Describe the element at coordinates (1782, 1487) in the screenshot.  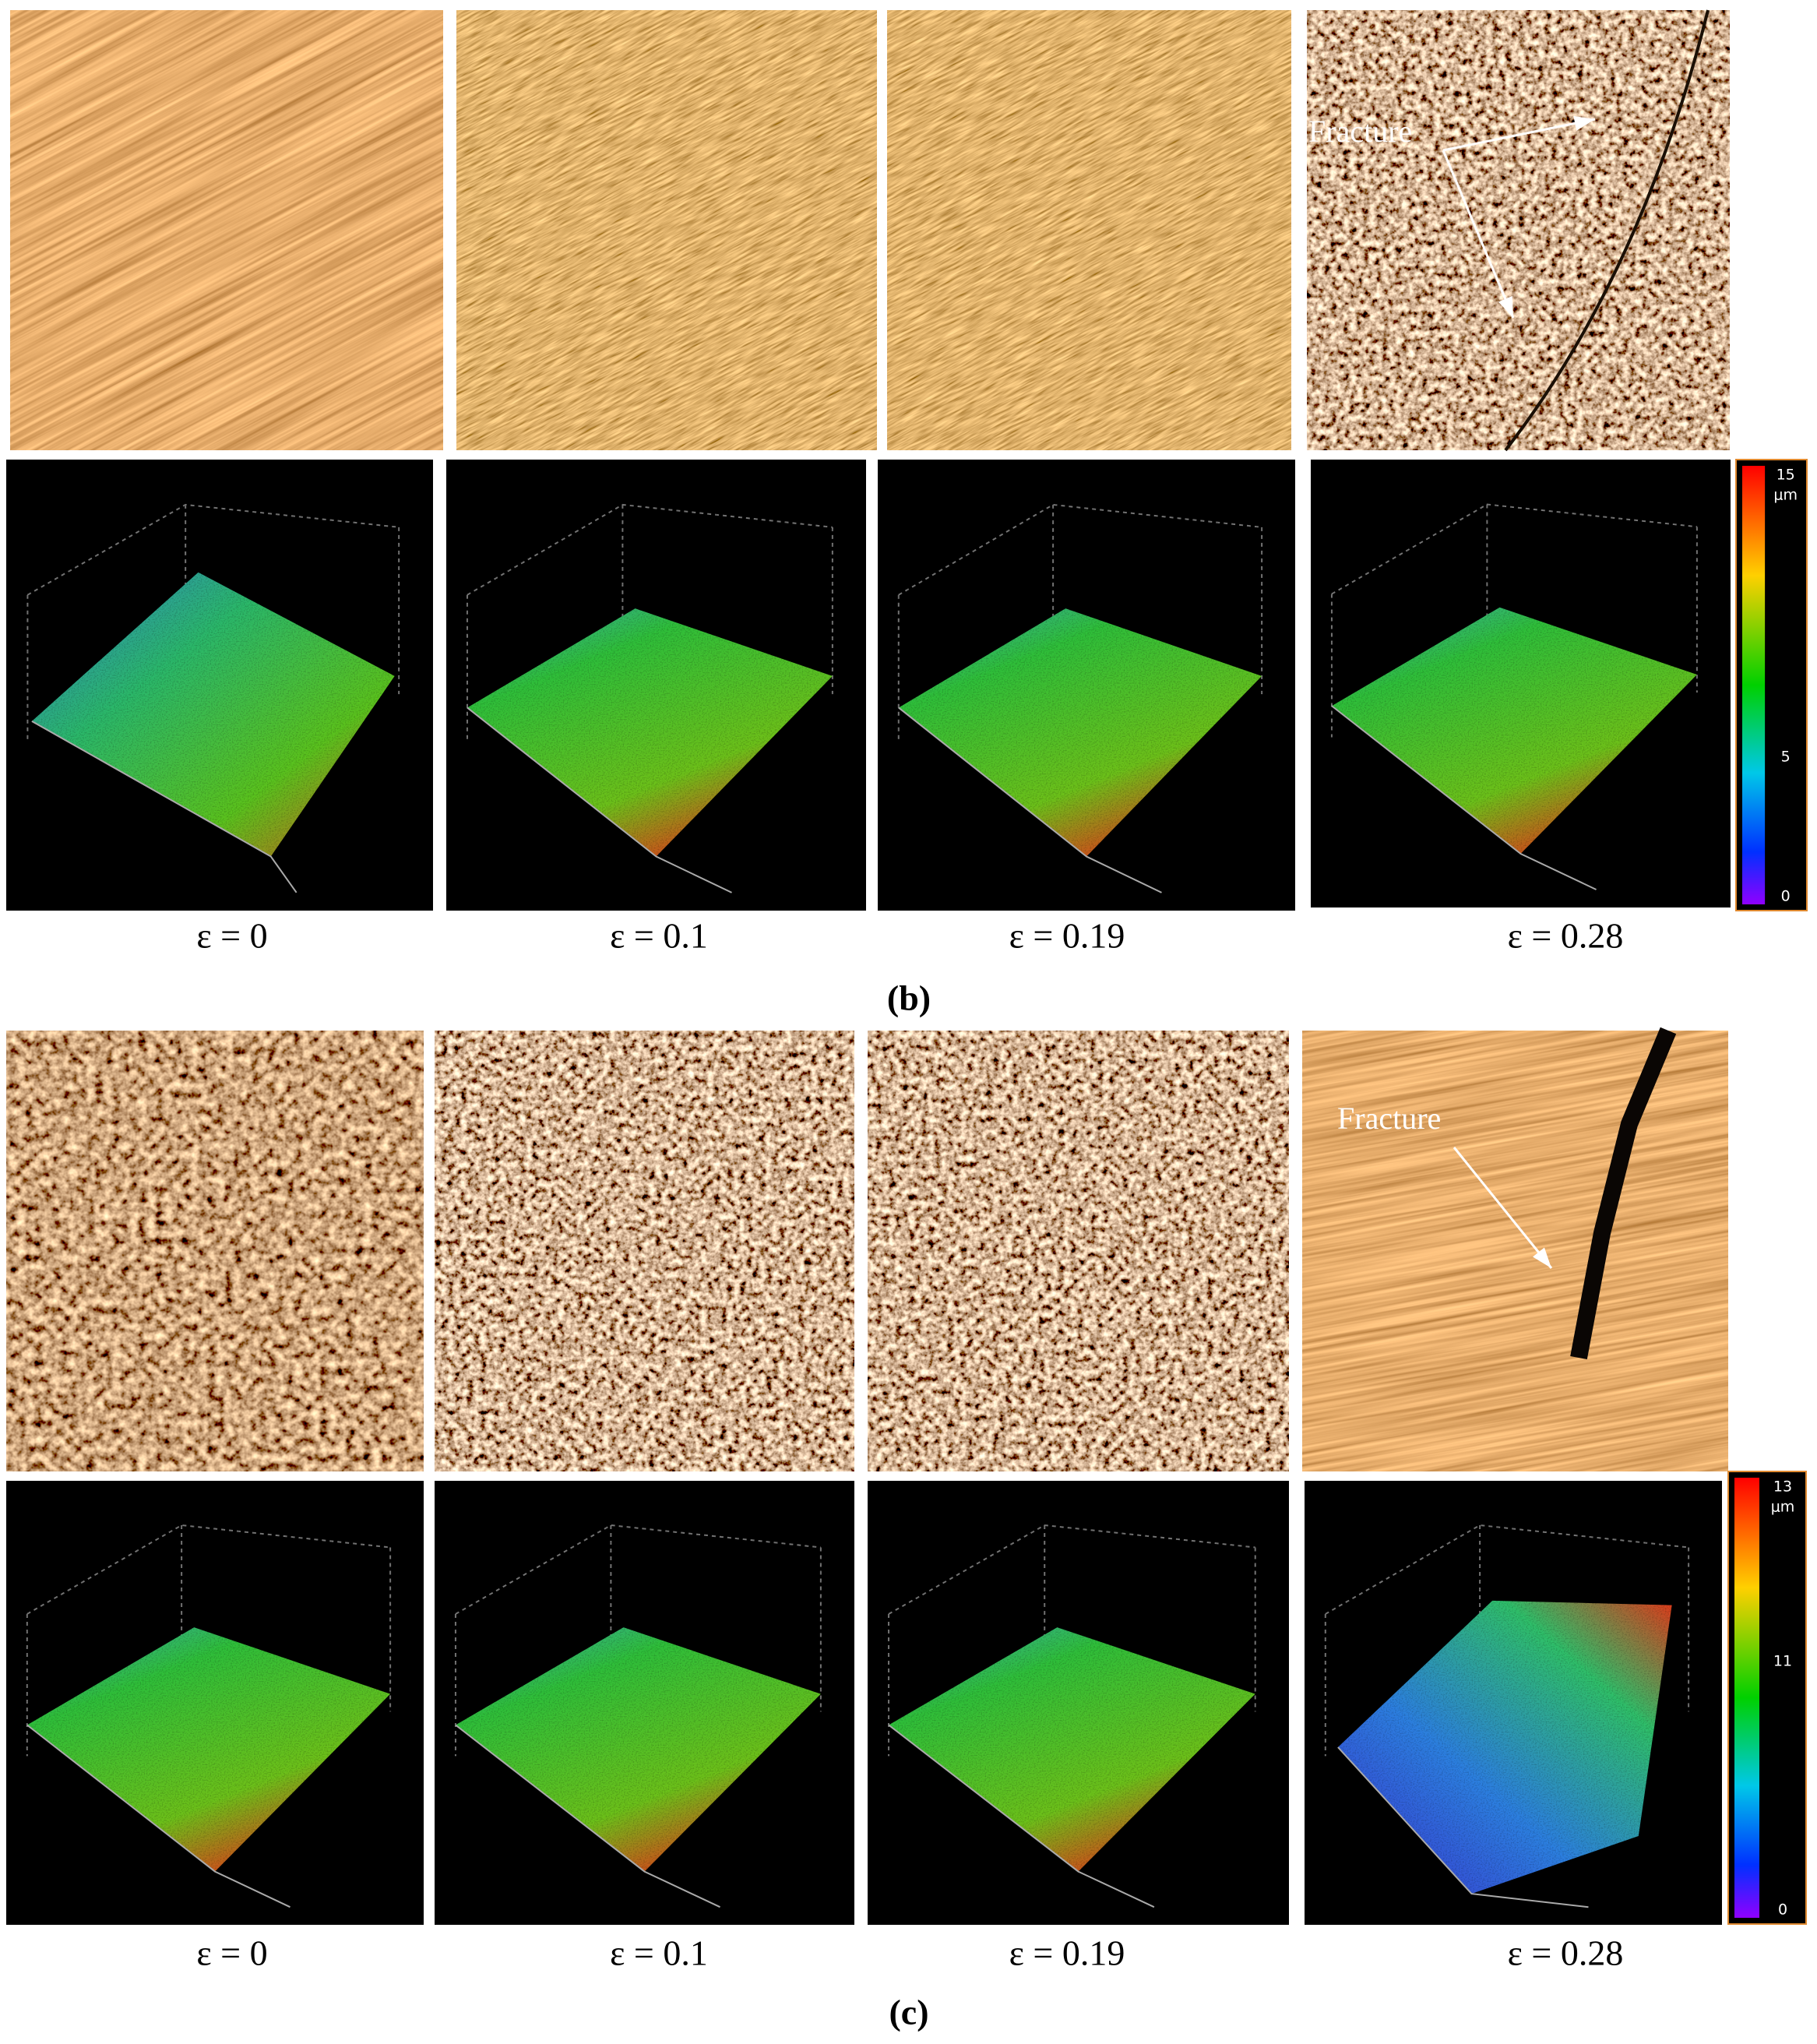
I see `colorbar-max: 13` at that location.